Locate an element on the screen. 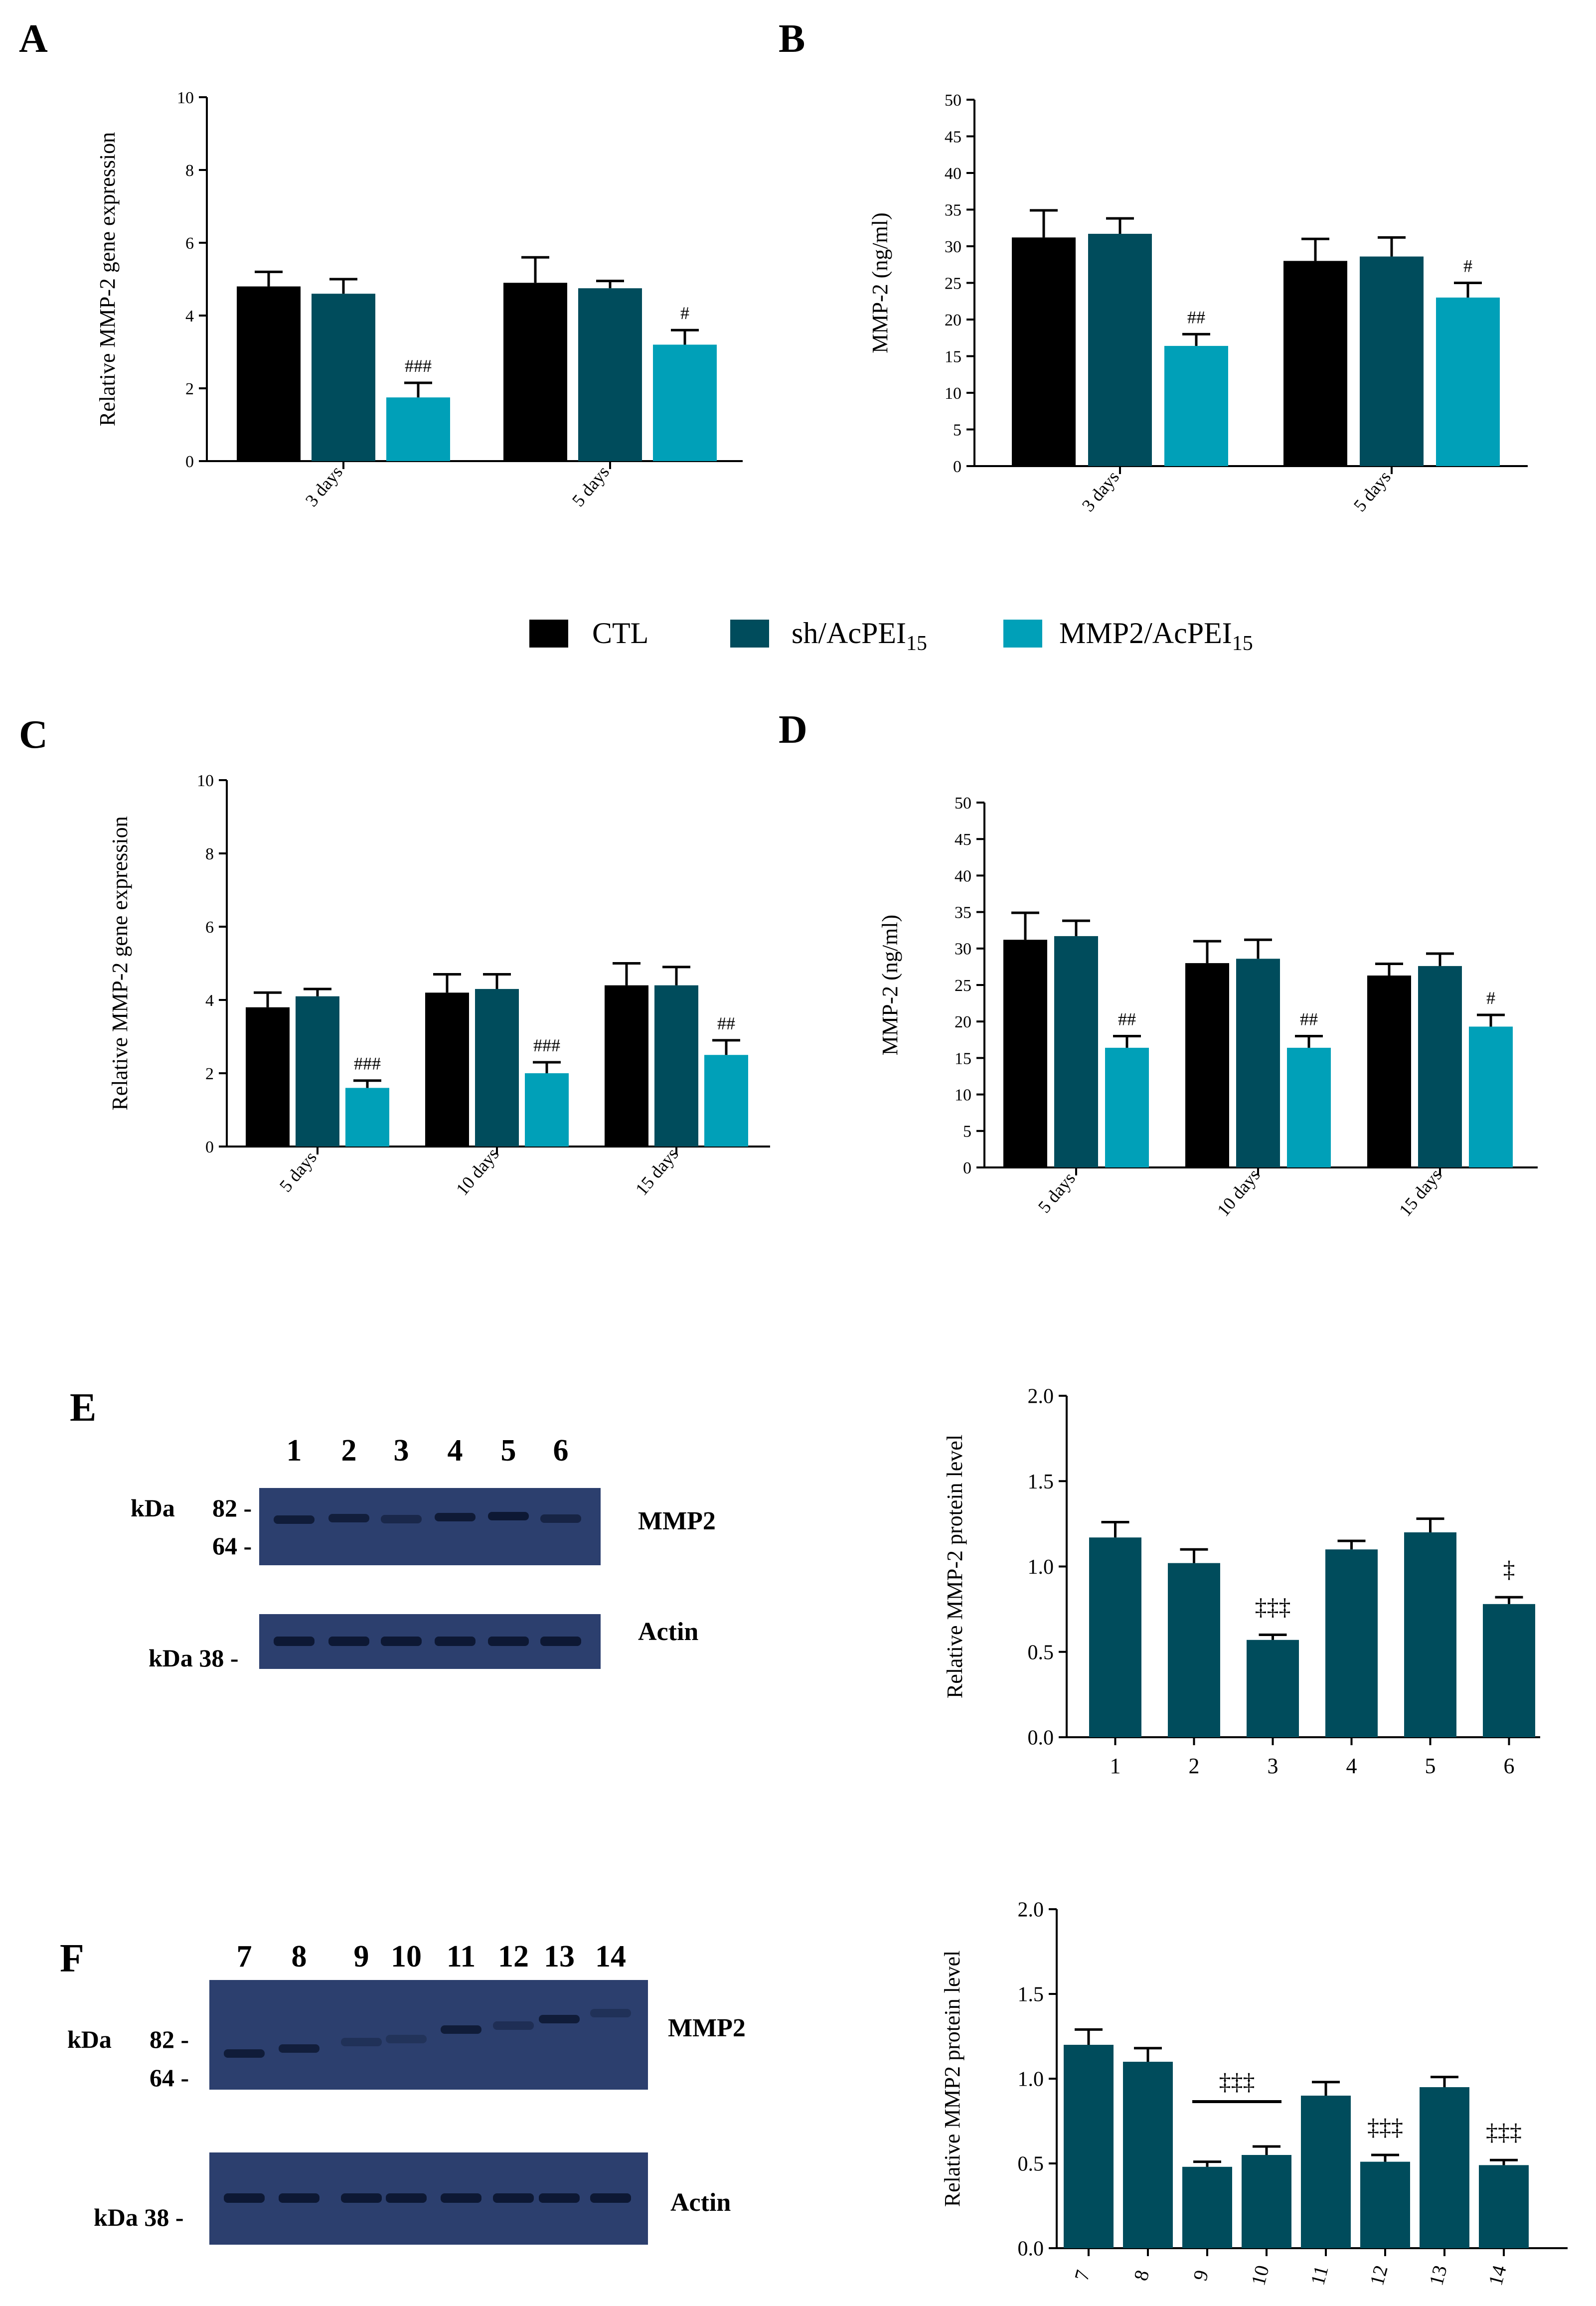 The image size is (1596, 2306). lane-label: 1 is located at coordinates (294, 1451).